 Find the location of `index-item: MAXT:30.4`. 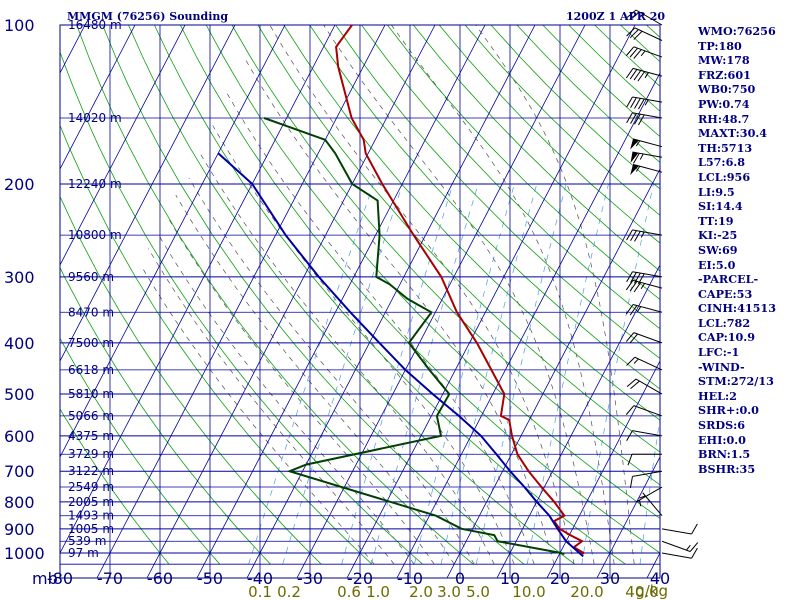

index-item: MAXT:30.4 is located at coordinates (733, 133).